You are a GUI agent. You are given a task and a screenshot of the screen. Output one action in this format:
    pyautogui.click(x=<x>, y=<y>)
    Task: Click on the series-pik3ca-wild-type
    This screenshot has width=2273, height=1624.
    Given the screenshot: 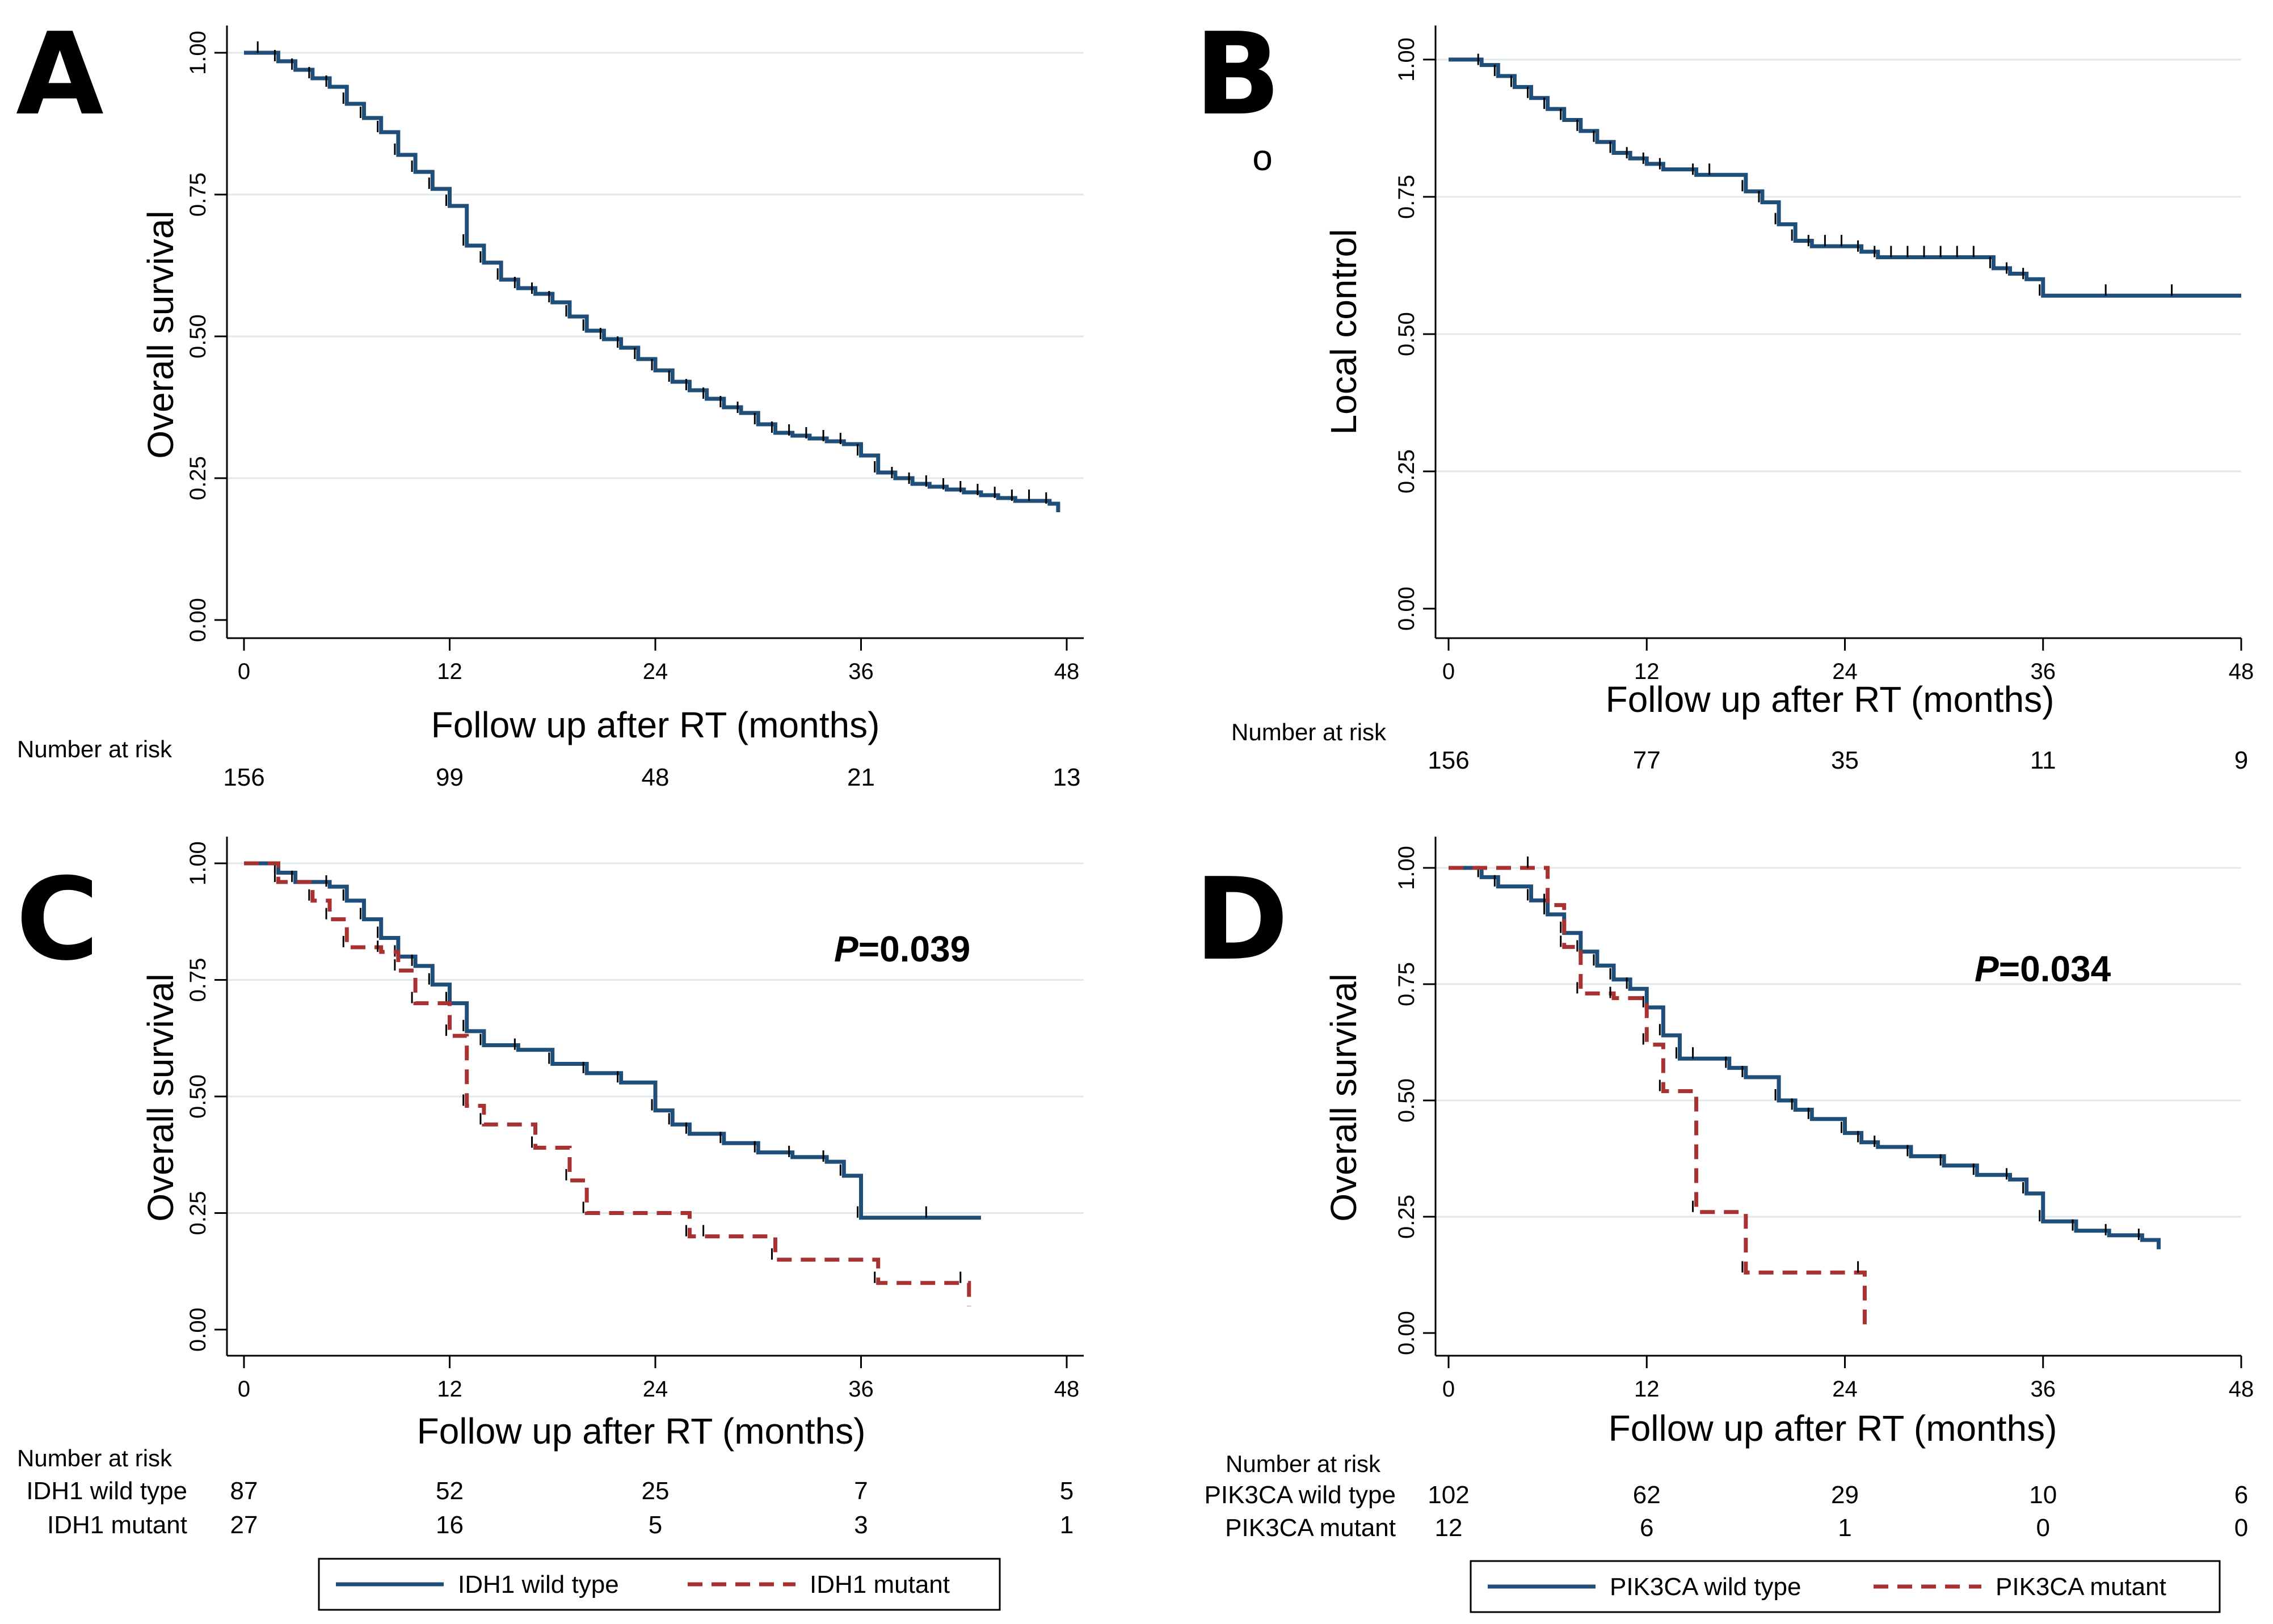 What is the action you would take?
    pyautogui.click(x=1805, y=1058)
    